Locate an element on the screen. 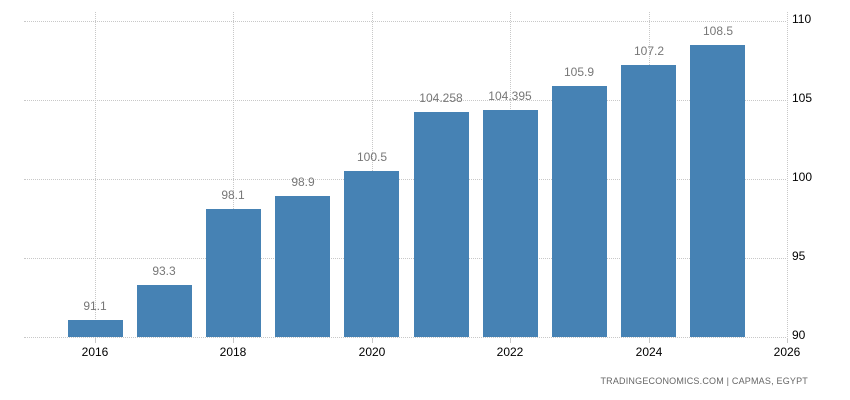 Image resolution: width=850 pixels, height=400 pixels. y-tick-label: 90 is located at coordinates (799, 335).